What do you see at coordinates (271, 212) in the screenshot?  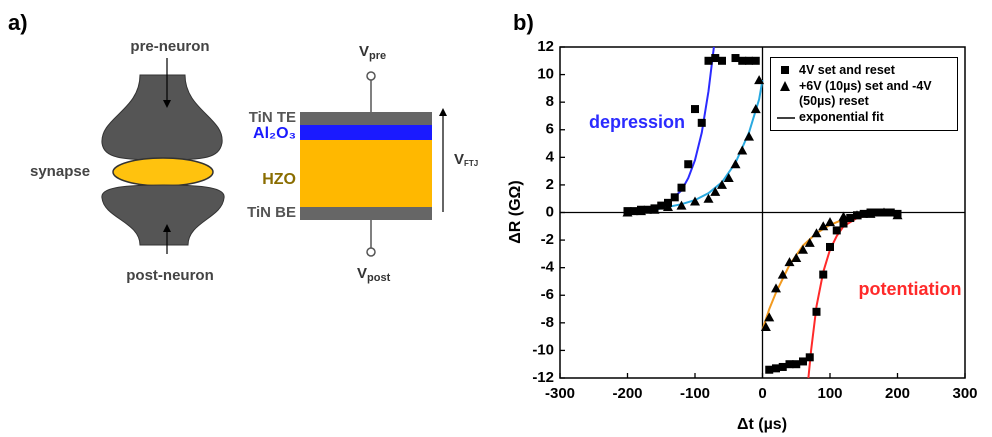 I see `layer-label: TiN BE` at bounding box center [271, 212].